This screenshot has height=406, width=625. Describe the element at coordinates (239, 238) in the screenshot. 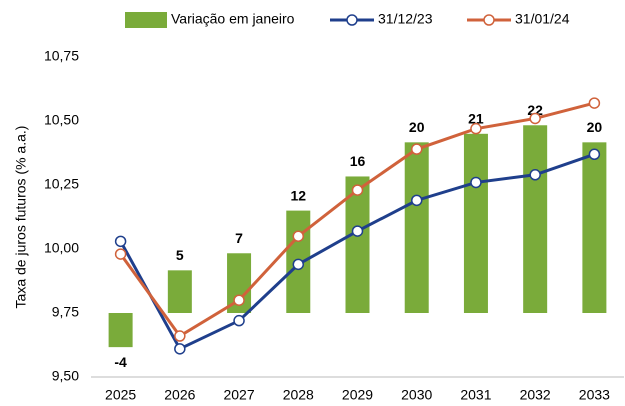

I see `data-label: 7` at that location.